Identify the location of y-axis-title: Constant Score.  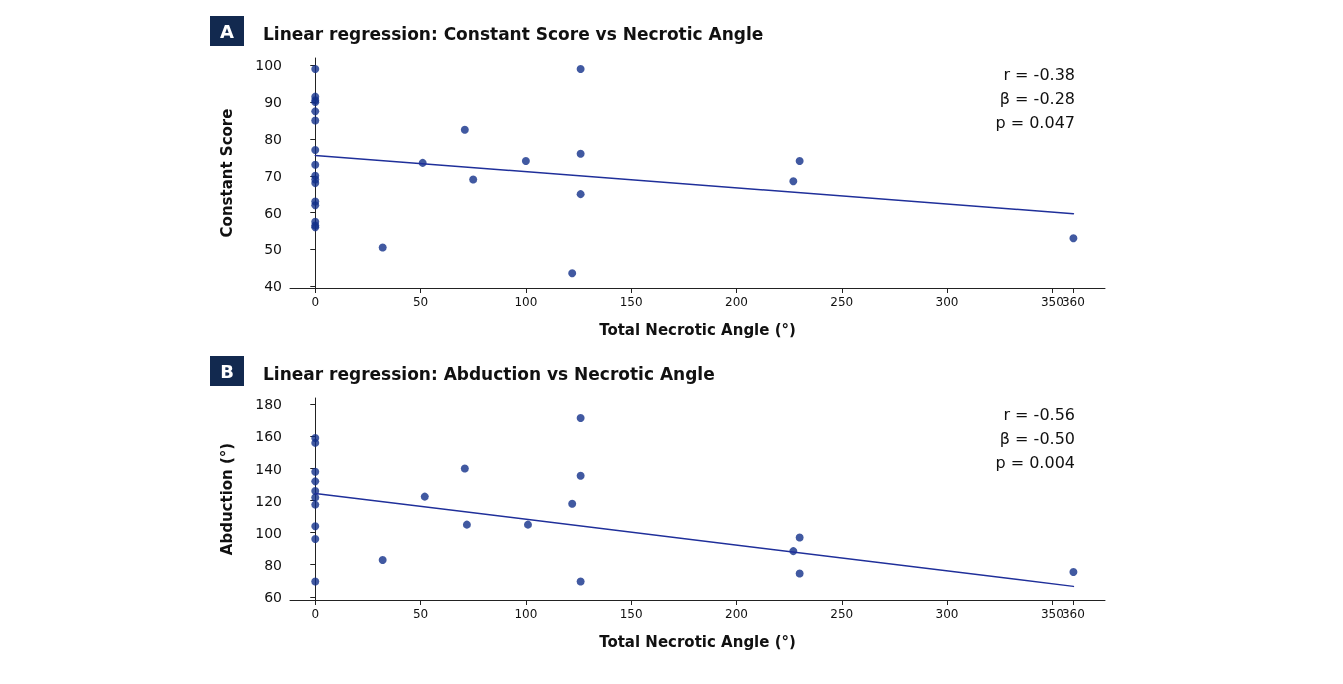
(226, 173).